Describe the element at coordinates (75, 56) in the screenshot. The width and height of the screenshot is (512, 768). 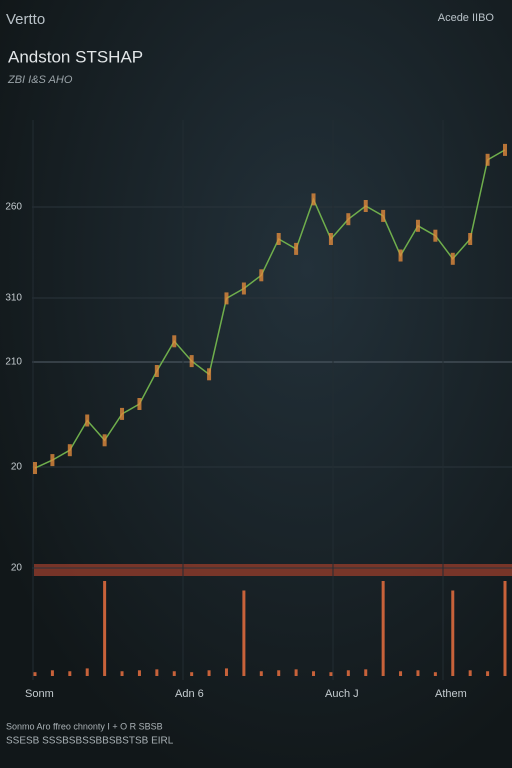
I see `chart-title: Andston STSHAP` at that location.